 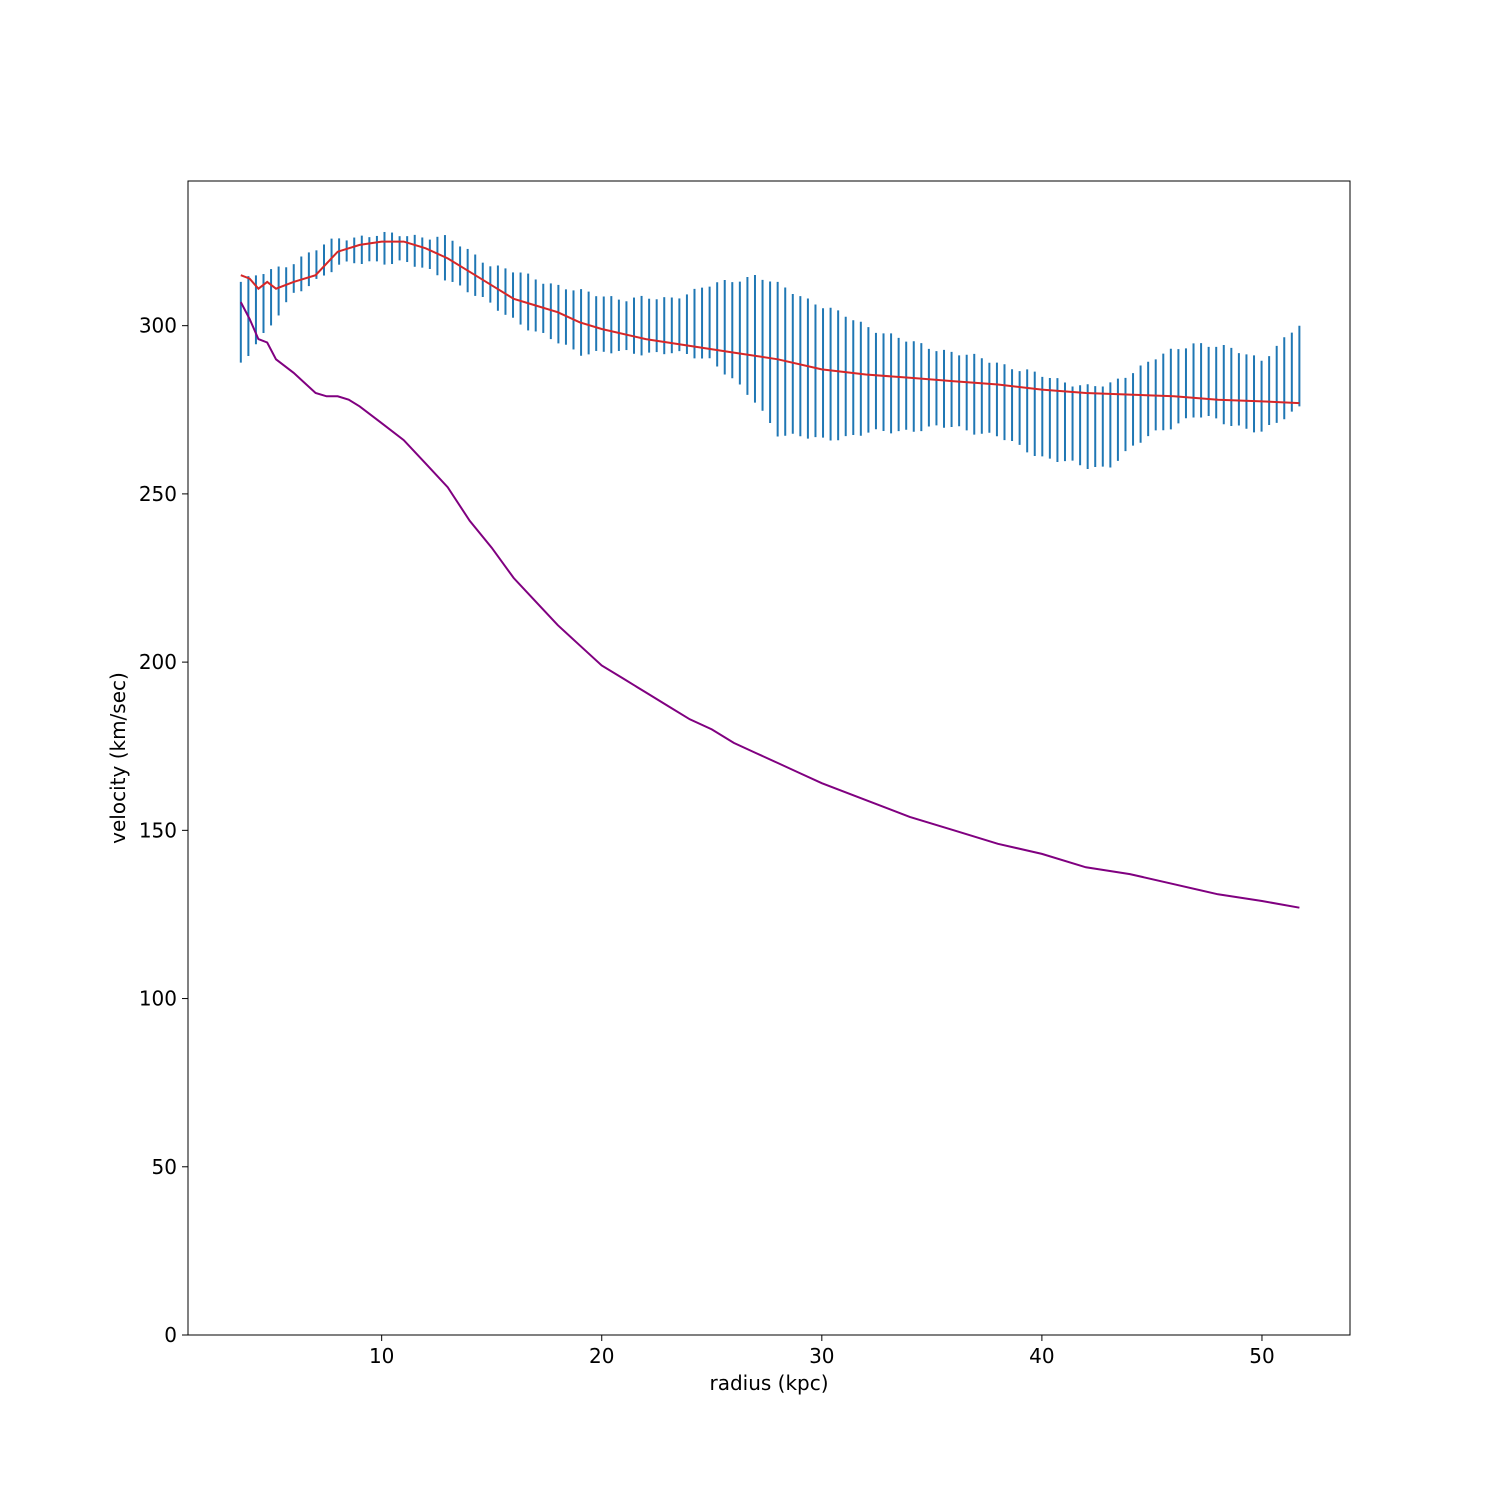 I want to click on y-tick-label: 300, so click(x=158, y=326).